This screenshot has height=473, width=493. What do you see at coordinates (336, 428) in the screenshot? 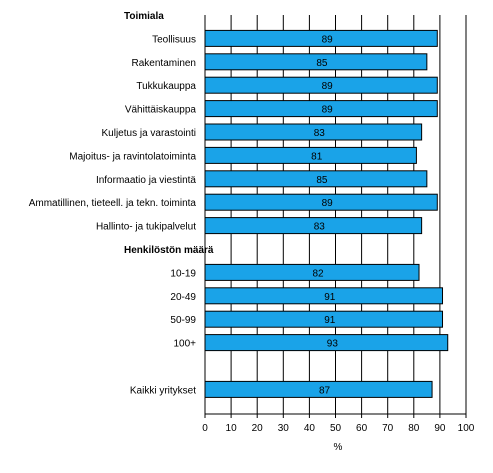
I see `tick-label: 50` at bounding box center [336, 428].